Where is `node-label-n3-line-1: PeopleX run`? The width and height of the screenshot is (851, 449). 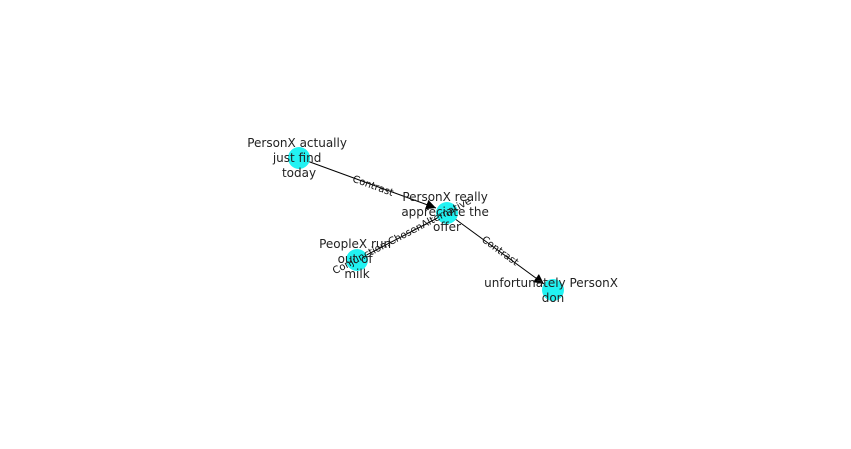
node-label-n3-line-1: PeopleX run is located at coordinates (355, 244).